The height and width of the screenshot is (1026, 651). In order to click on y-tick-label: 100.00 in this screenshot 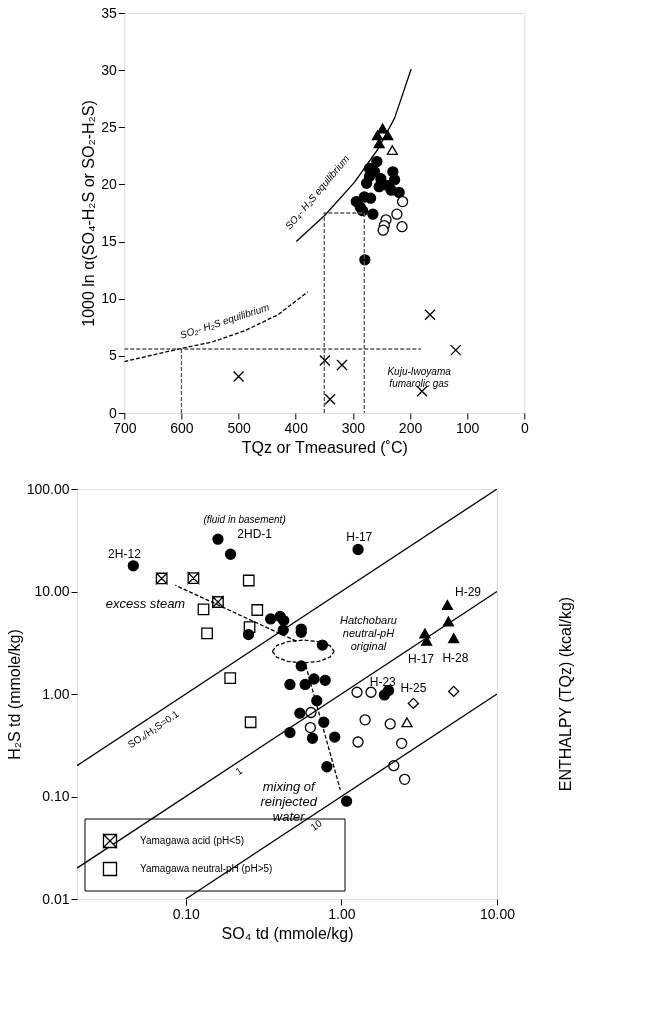, I will do `click(48, 488)`.